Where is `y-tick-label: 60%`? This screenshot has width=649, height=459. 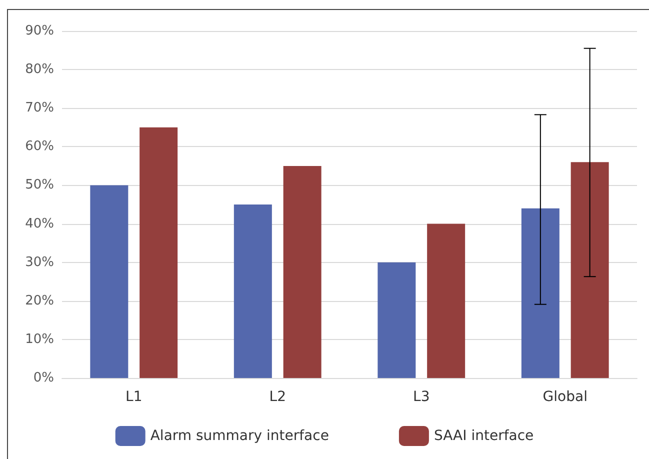
y-tick-label: 60% is located at coordinates (39, 146).